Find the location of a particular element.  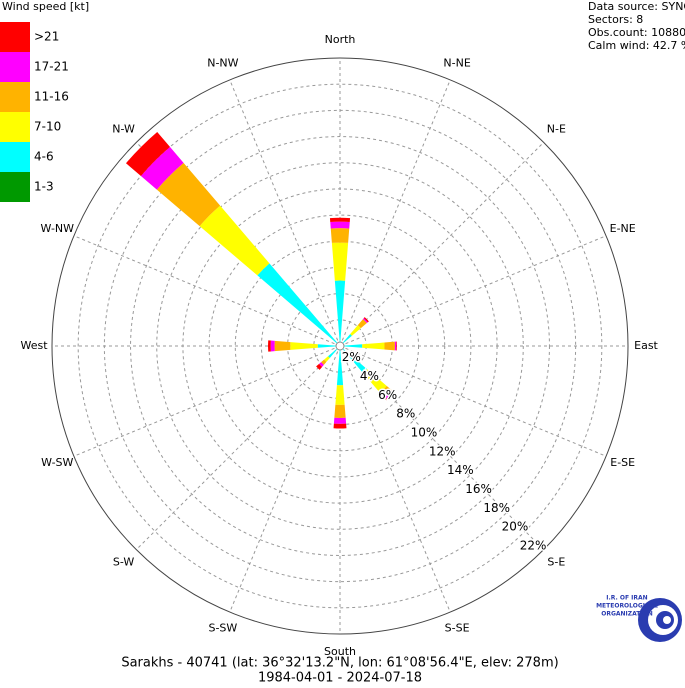

legend-label: 4-6 is located at coordinates (44, 157).